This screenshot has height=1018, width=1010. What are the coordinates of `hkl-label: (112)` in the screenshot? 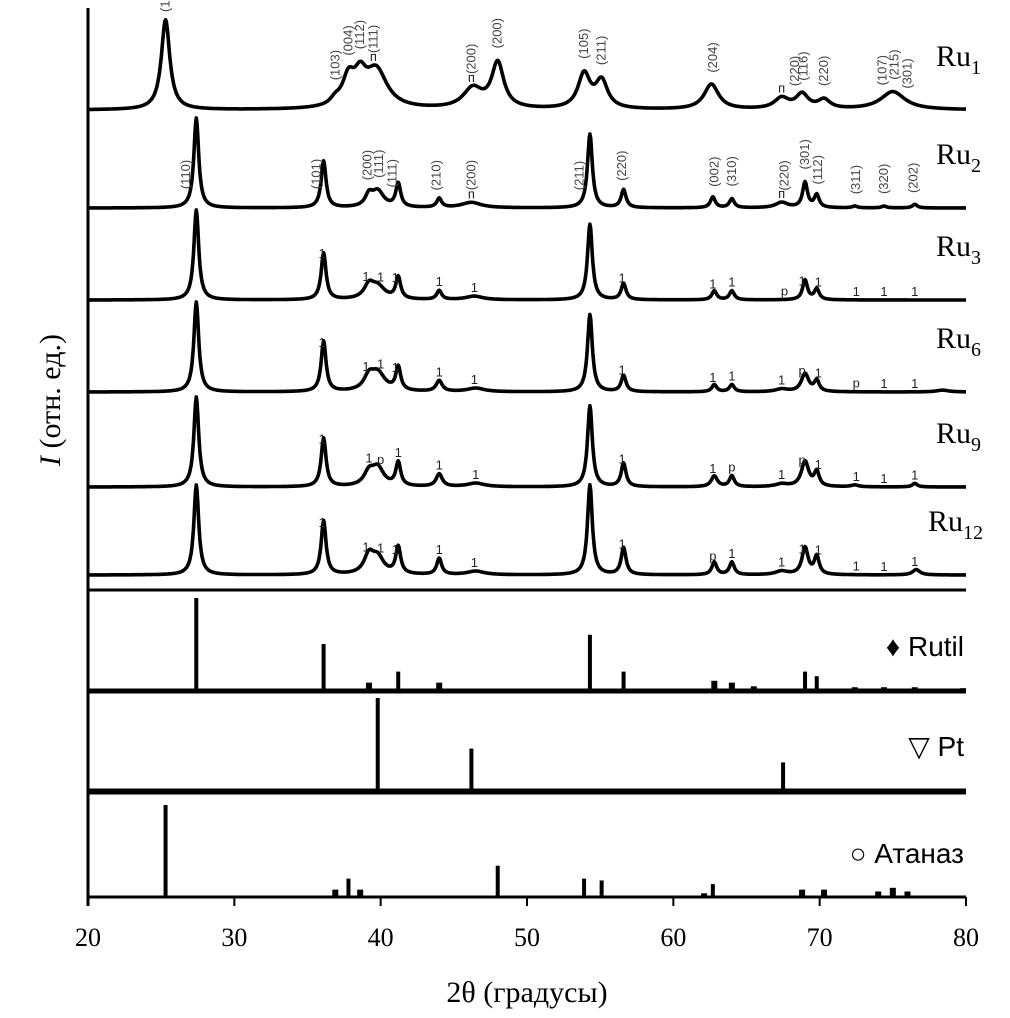 It's located at (817, 169).